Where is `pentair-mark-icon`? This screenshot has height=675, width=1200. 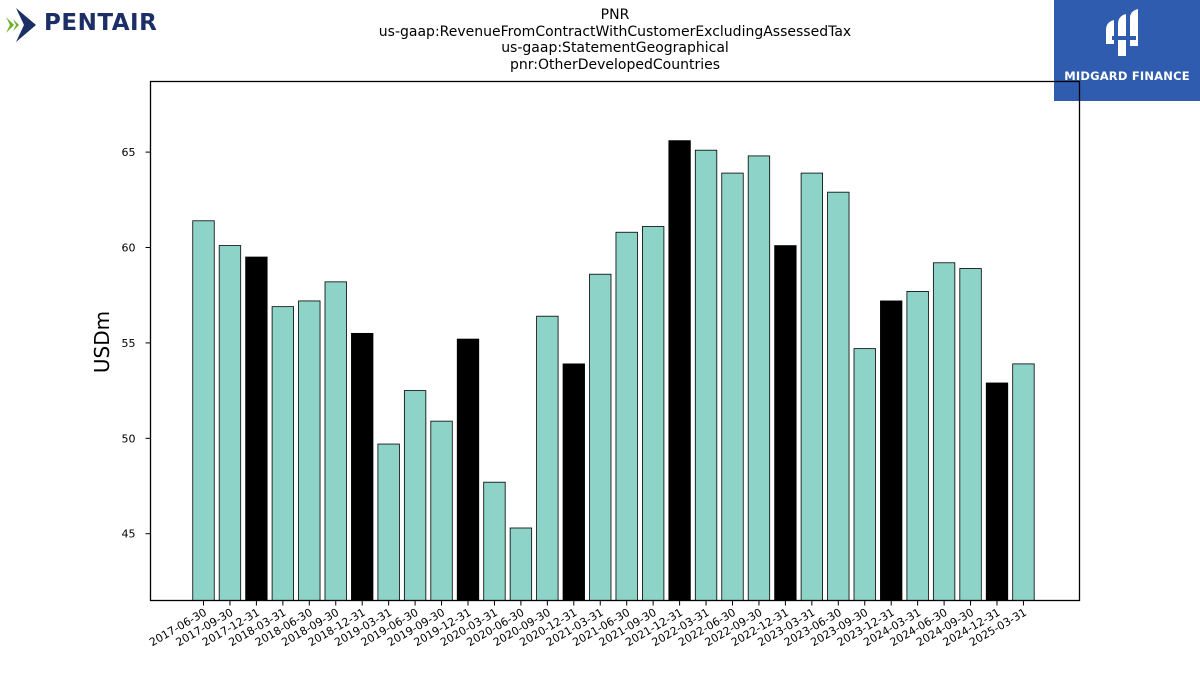
pentair-mark-icon is located at coordinates (21, 25).